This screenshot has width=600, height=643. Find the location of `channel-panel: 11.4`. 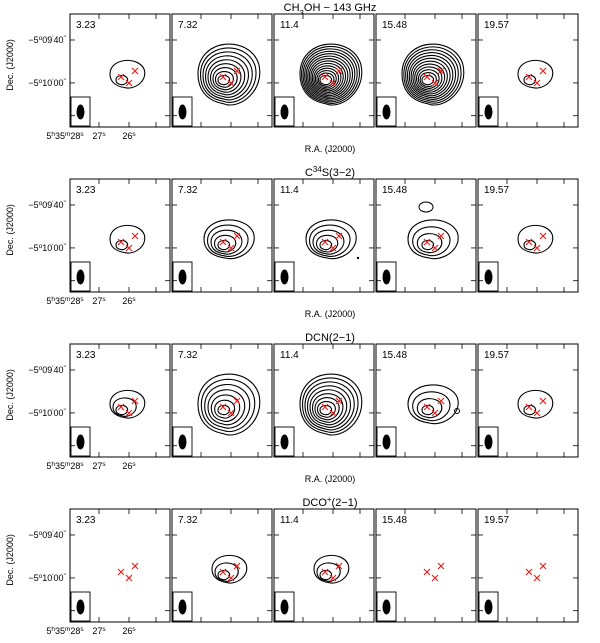

channel-panel: 11.4 is located at coordinates (324, 70).